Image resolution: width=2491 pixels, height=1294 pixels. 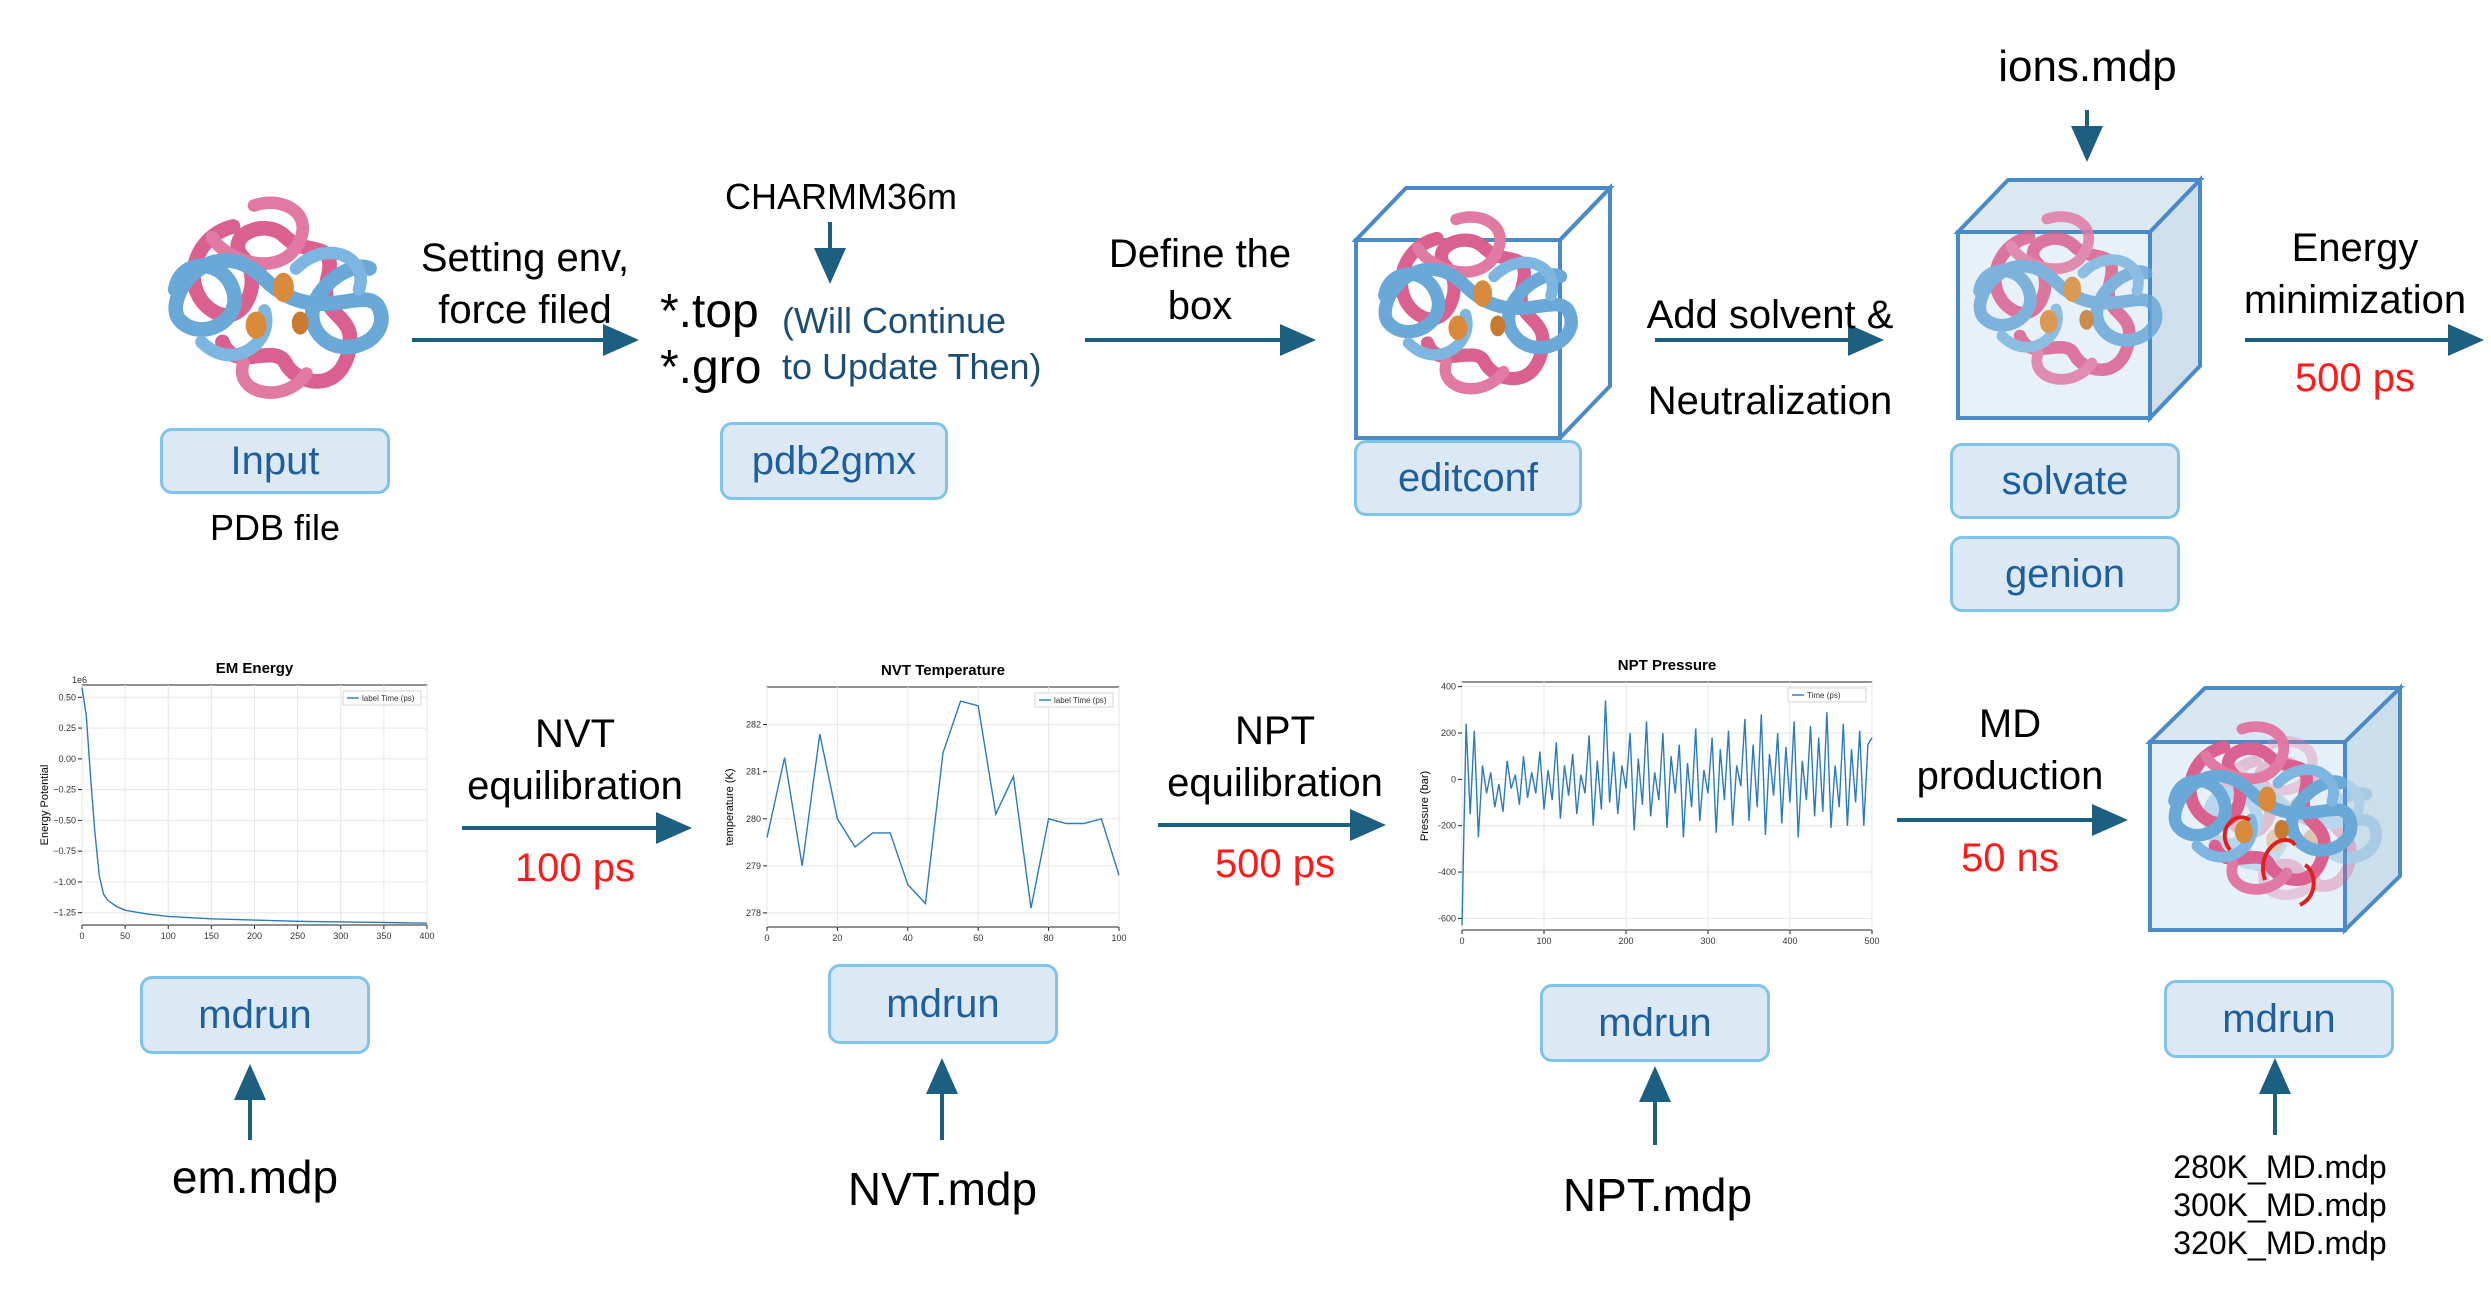 What do you see at coordinates (1448, 687) in the screenshot?
I see `y-tick-label: 400` at bounding box center [1448, 687].